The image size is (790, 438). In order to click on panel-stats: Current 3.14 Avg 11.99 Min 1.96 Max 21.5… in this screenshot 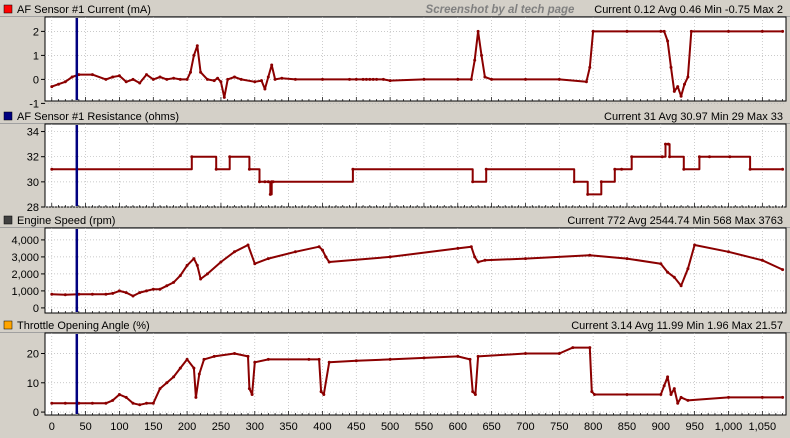, I will do `click(677, 326)`.